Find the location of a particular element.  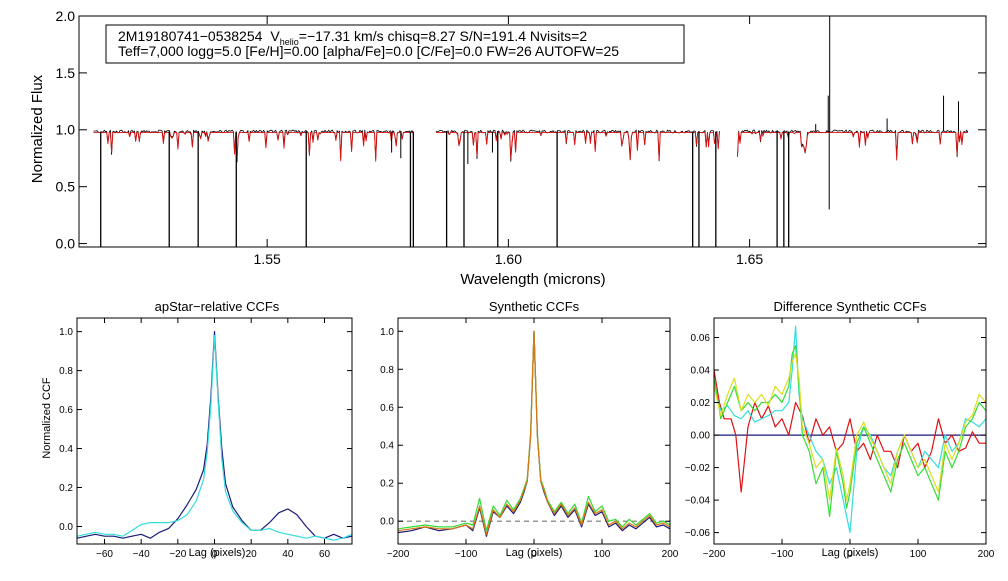

difference-ccf-xlabel: Lag (pixels) is located at coordinates (850, 553).